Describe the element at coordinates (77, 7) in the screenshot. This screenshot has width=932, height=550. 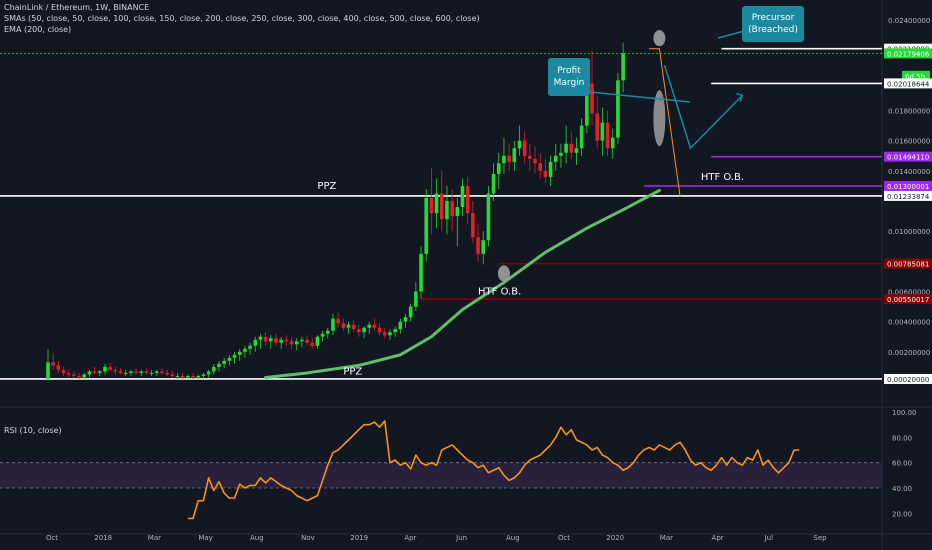
I see `symbol-title: ChainLink / Ethereum, 1W, BINANCE` at that location.